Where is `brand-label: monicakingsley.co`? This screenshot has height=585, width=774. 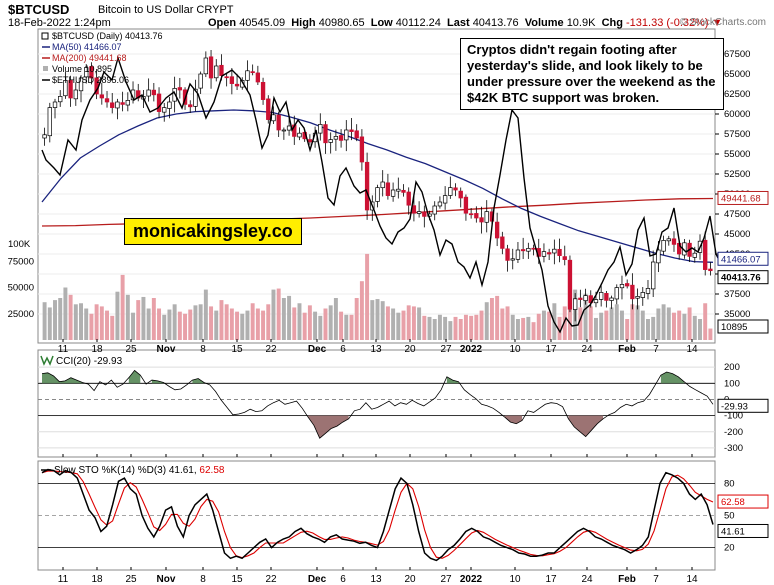
brand-label: monicakingsley.co is located at coordinates (213, 231).